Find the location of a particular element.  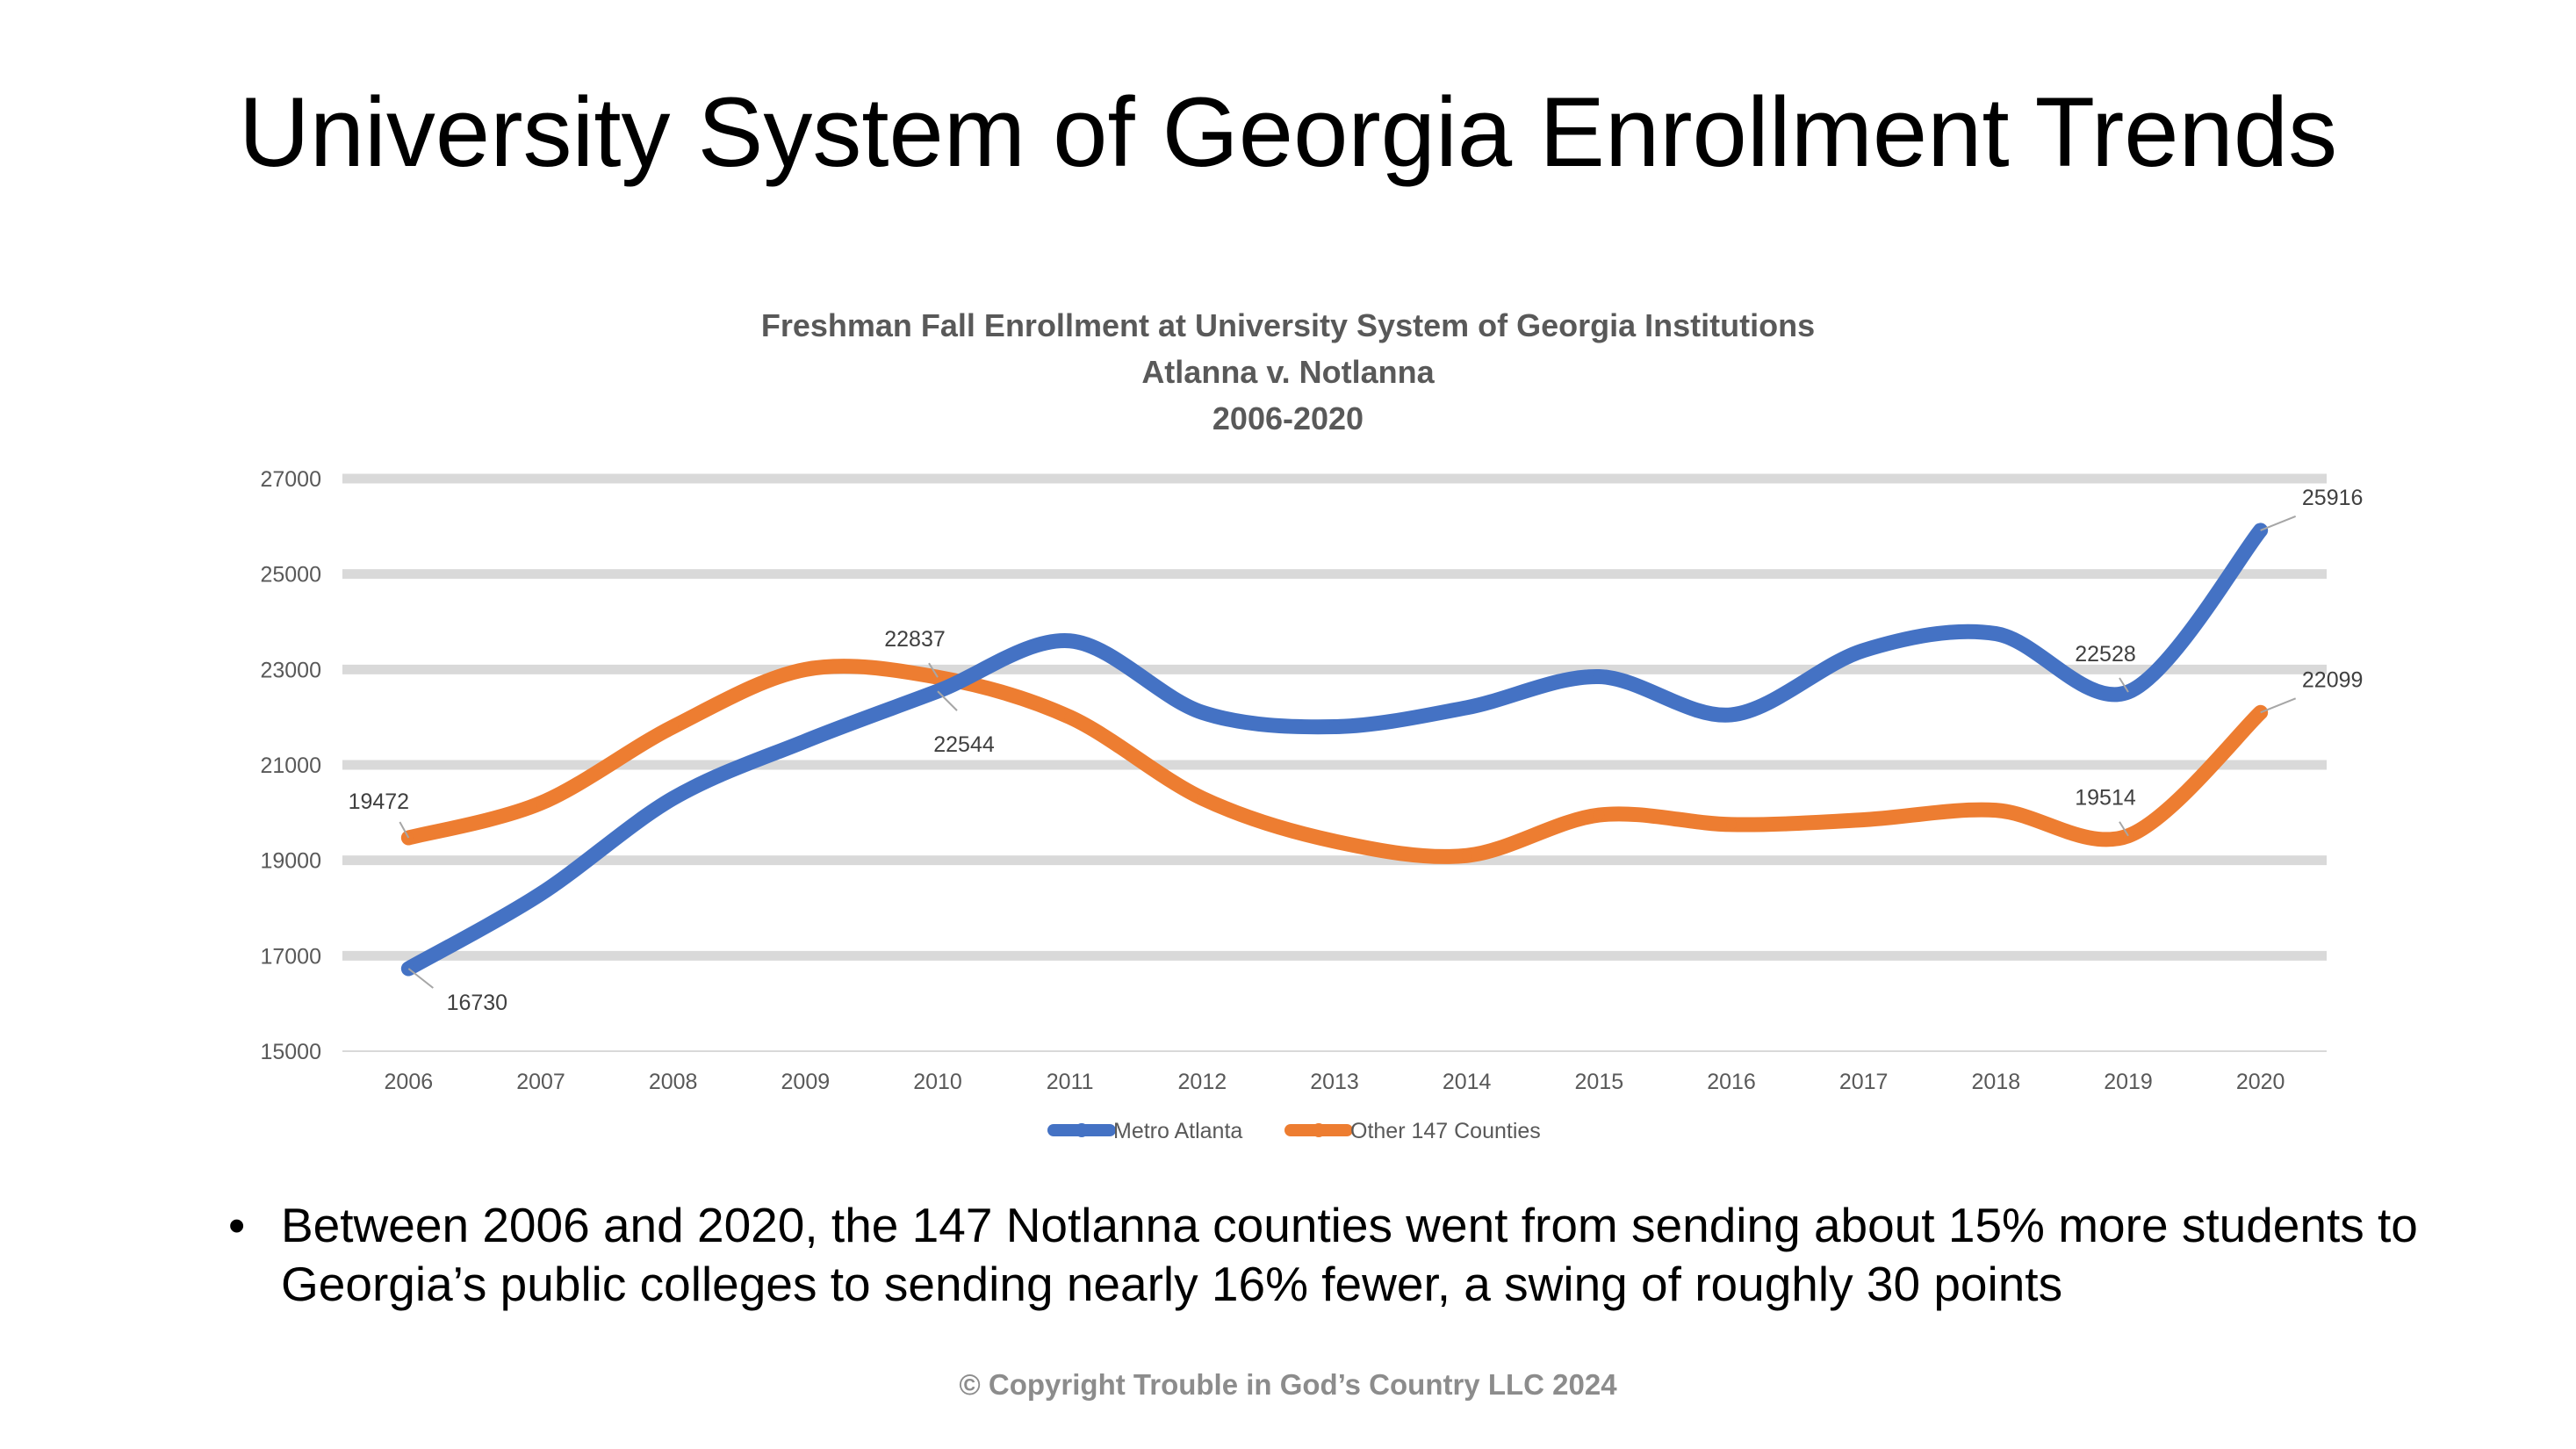

x-tick-label: 2020 is located at coordinates (2260, 1082).